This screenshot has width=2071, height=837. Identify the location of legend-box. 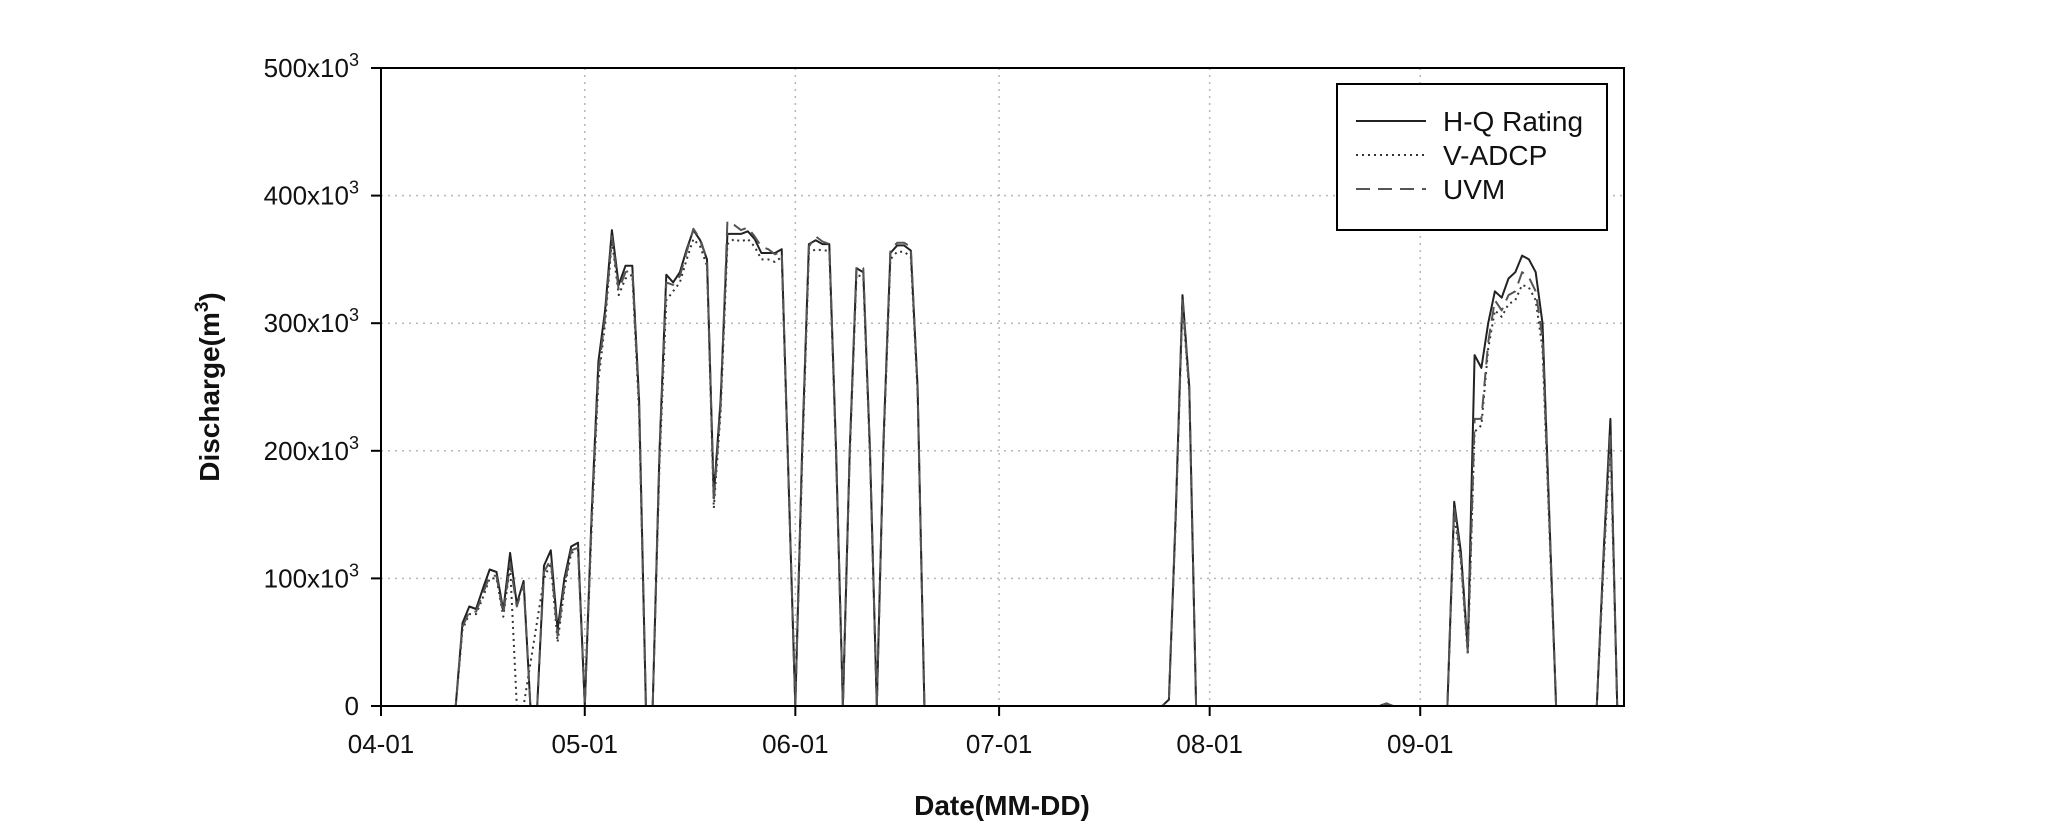
(1472, 157).